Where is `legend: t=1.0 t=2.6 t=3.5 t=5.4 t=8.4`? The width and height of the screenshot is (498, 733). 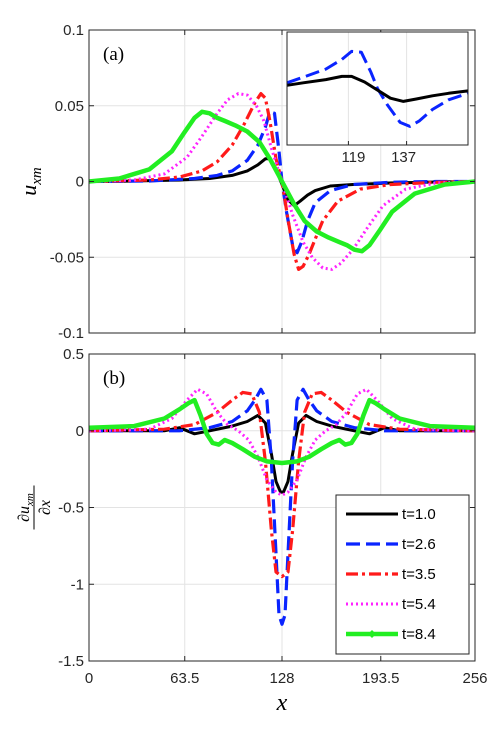
legend: t=1.0 t=2.6 t=3.5 t=5.4 t=8.4 is located at coordinates (402, 574).